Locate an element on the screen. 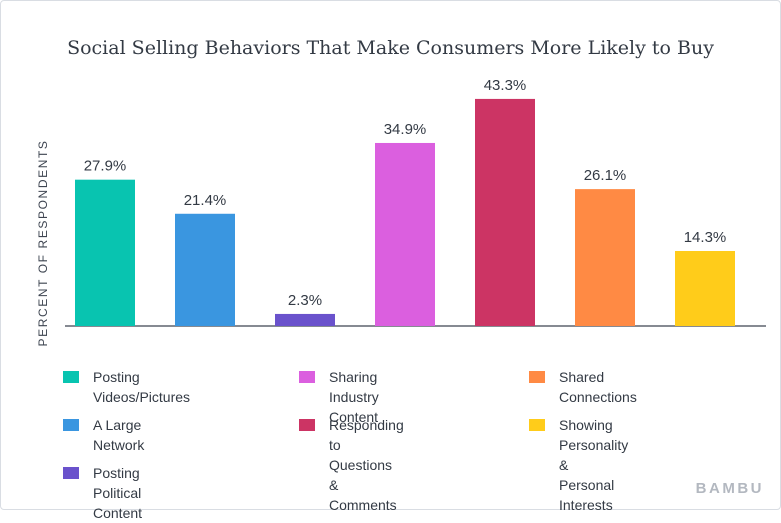 The image size is (781, 523). legend-item-6: Shared Connections is located at coordinates (583, 387).